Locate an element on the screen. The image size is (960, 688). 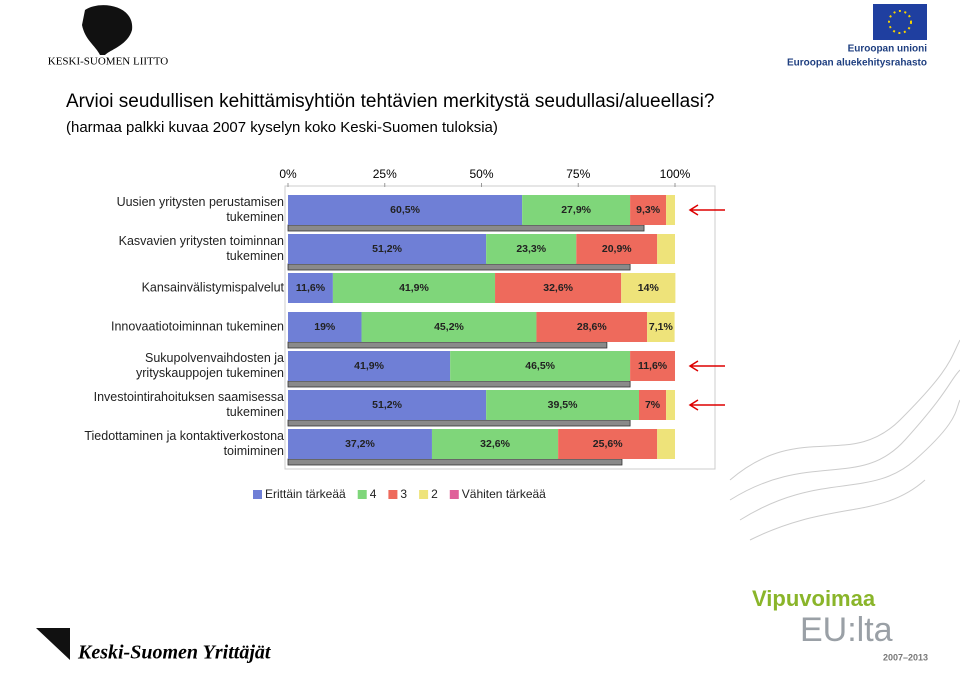
value-label: 27,9% is located at coordinates (576, 210).